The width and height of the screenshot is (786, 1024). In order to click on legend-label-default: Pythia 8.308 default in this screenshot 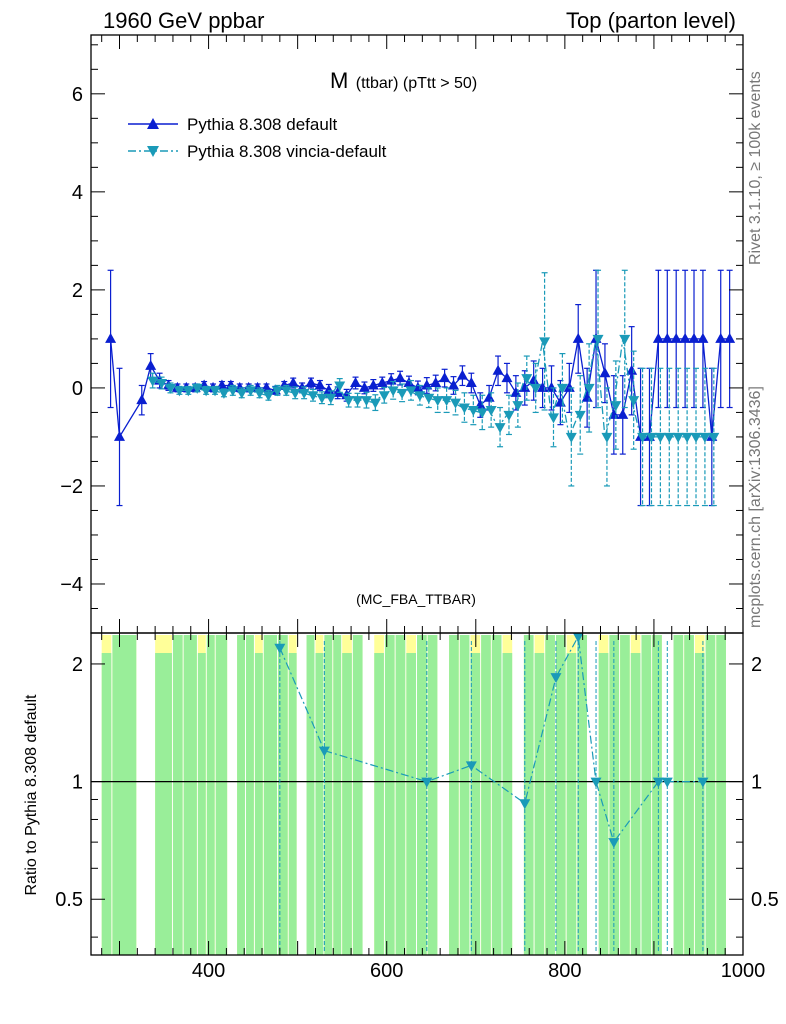, I will do `click(262, 124)`.